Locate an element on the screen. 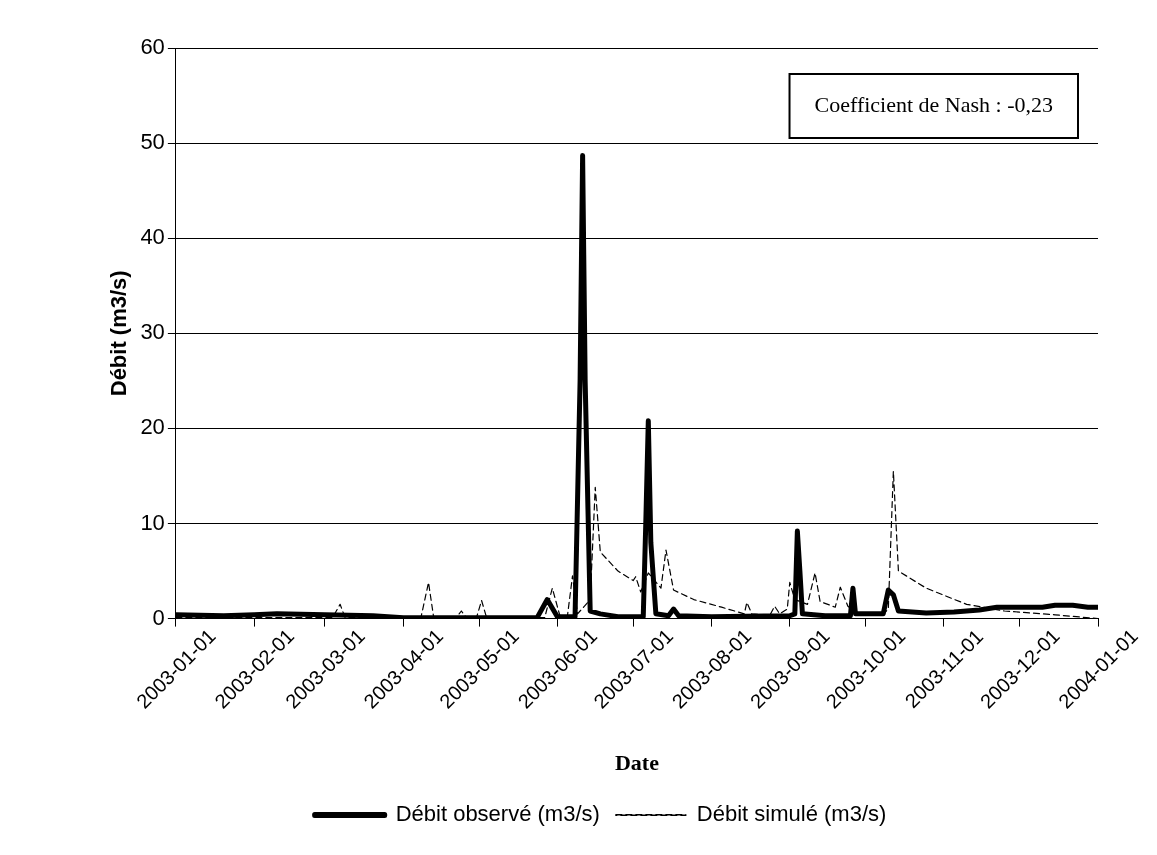 The height and width of the screenshot is (855, 1157). x-axis-title: Date is located at coordinates (637, 763).